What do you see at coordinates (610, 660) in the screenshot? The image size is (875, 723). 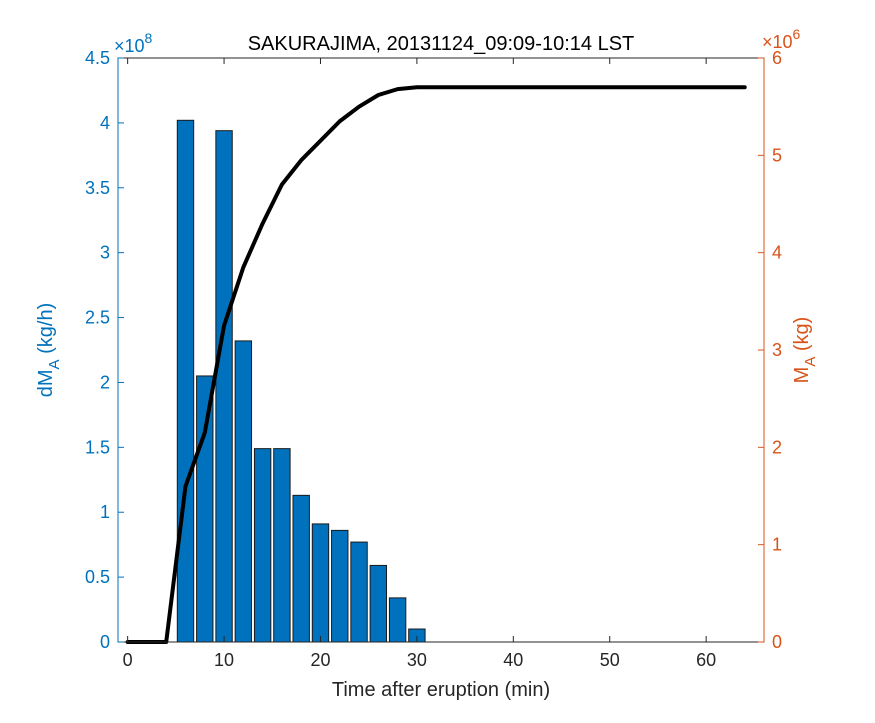 I see `x-tick-label: 50` at bounding box center [610, 660].